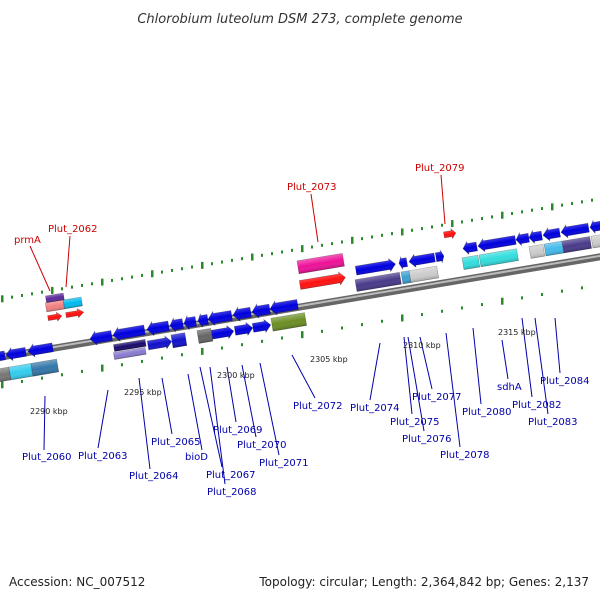 This screenshot has width=600, height=600. Describe the element at coordinates (103, 456) in the screenshot. I see `gene-label: Plut_2063` at that location.